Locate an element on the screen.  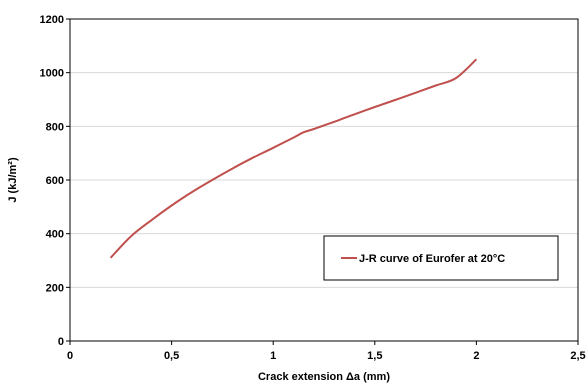
y-tick-label: 800 is located at coordinates (55, 127).